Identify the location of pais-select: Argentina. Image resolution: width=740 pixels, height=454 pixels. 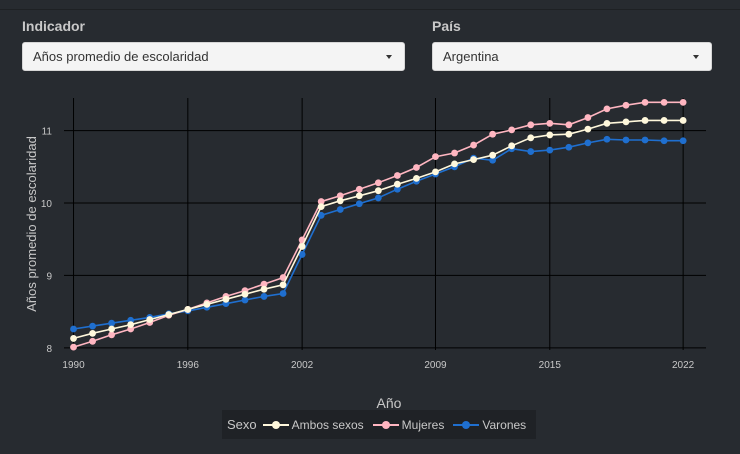
(572, 56).